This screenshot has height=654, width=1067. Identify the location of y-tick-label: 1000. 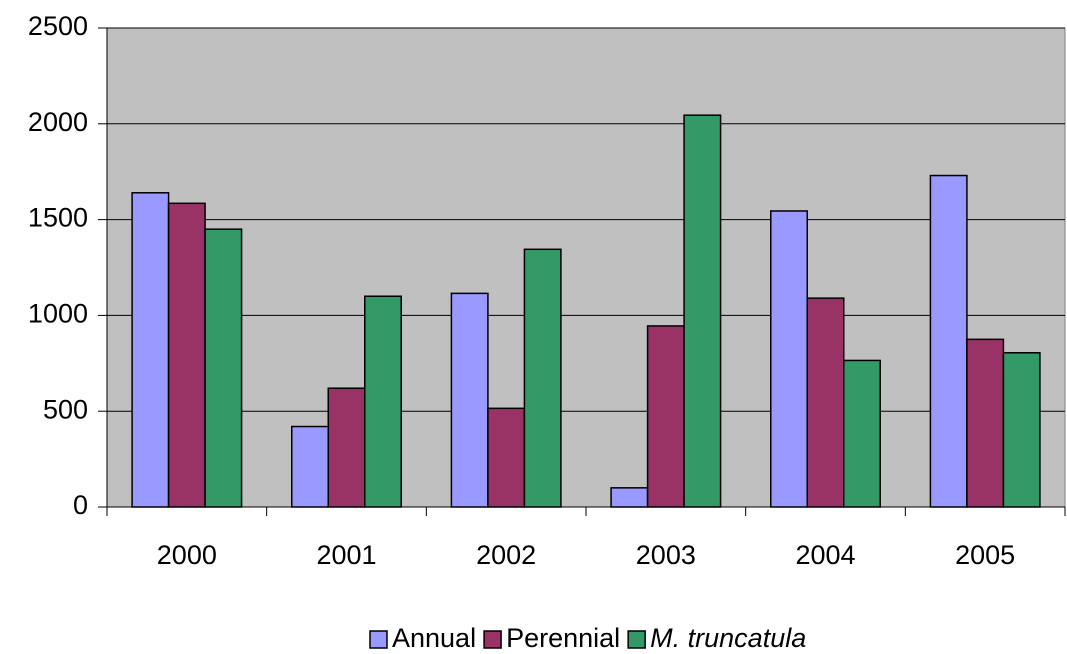
(58, 314).